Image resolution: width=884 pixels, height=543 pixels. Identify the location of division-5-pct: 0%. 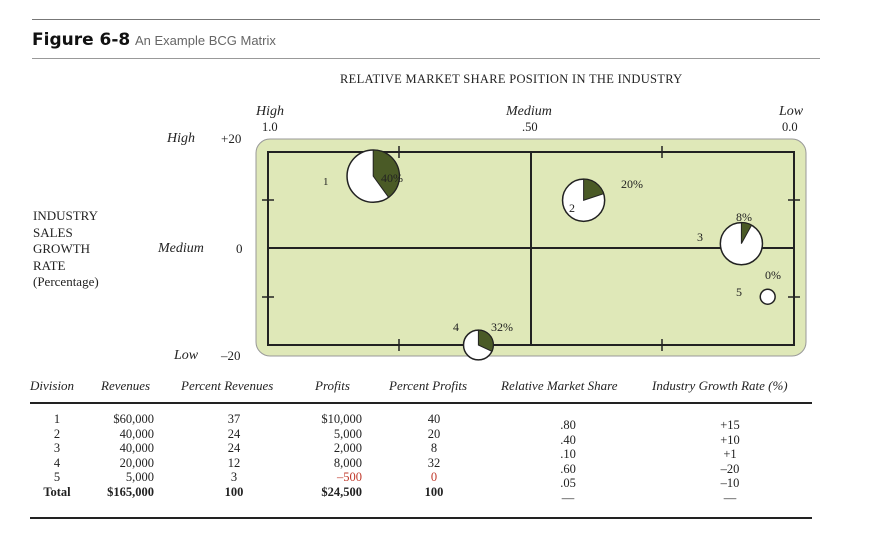
(773, 275).